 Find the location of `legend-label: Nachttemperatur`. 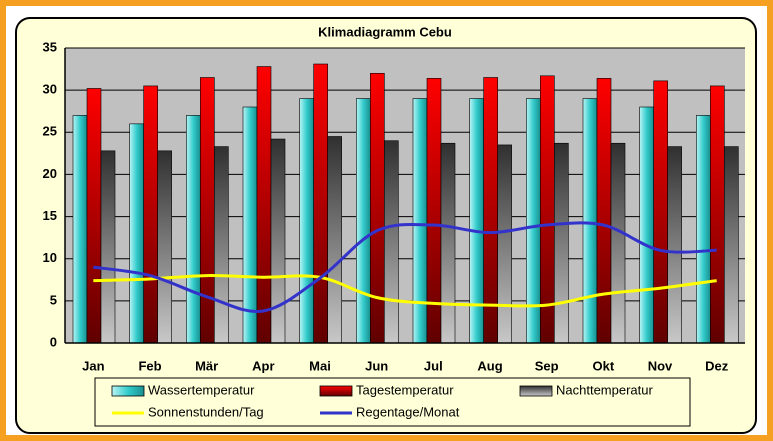

legend-label: Nachttemperatur is located at coordinates (604, 389).